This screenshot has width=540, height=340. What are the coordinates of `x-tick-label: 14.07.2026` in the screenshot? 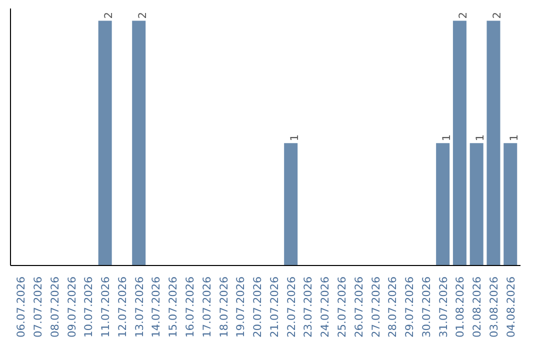 It's located at (156, 307).